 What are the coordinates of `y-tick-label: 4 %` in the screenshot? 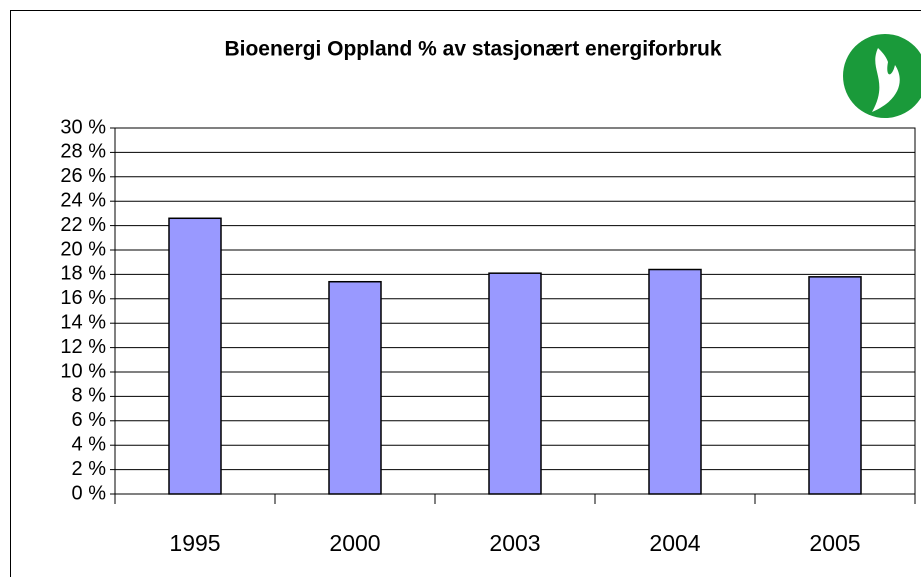 It's located at (89, 444).